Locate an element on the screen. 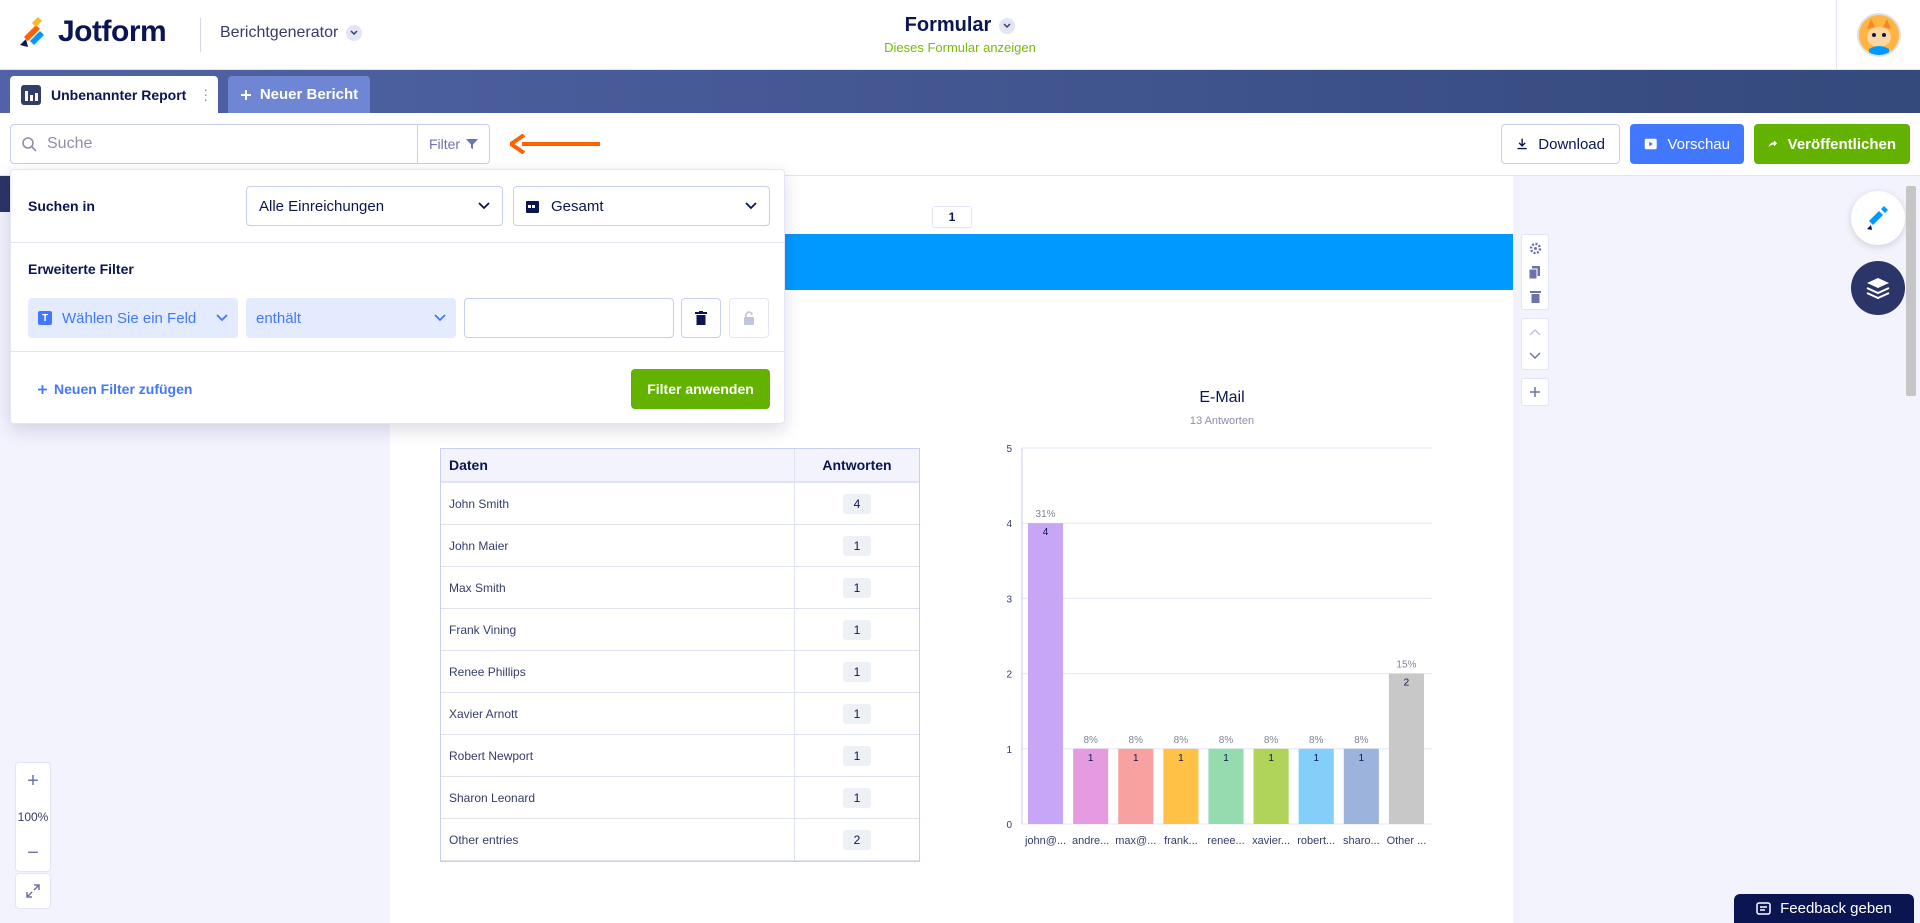 Image resolution: width=1920 pixels, height=923 pixels. zoom-out-button: − is located at coordinates (33, 852).